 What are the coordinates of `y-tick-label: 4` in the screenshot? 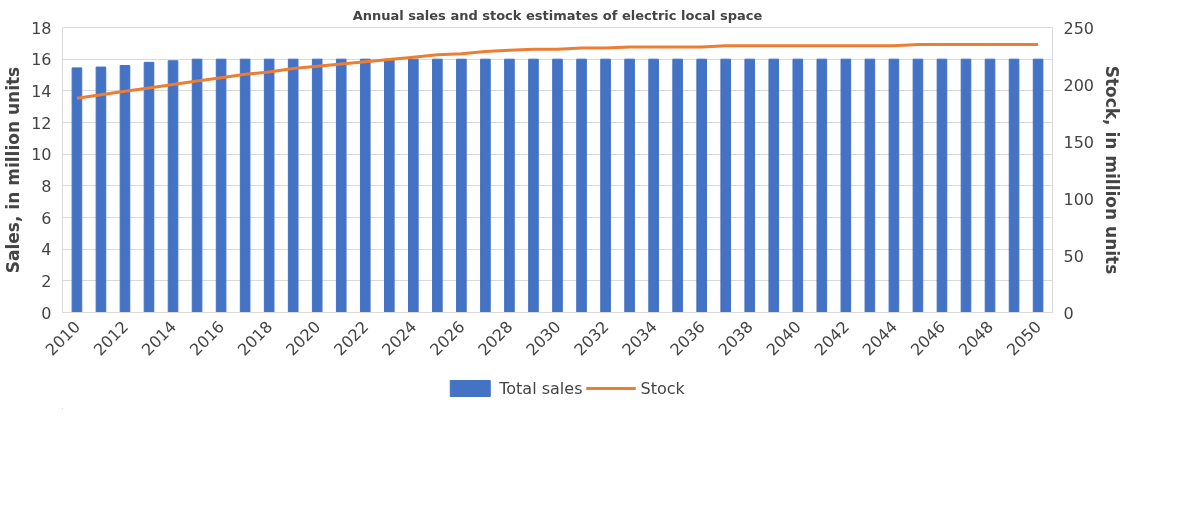 It's located at (46, 250).